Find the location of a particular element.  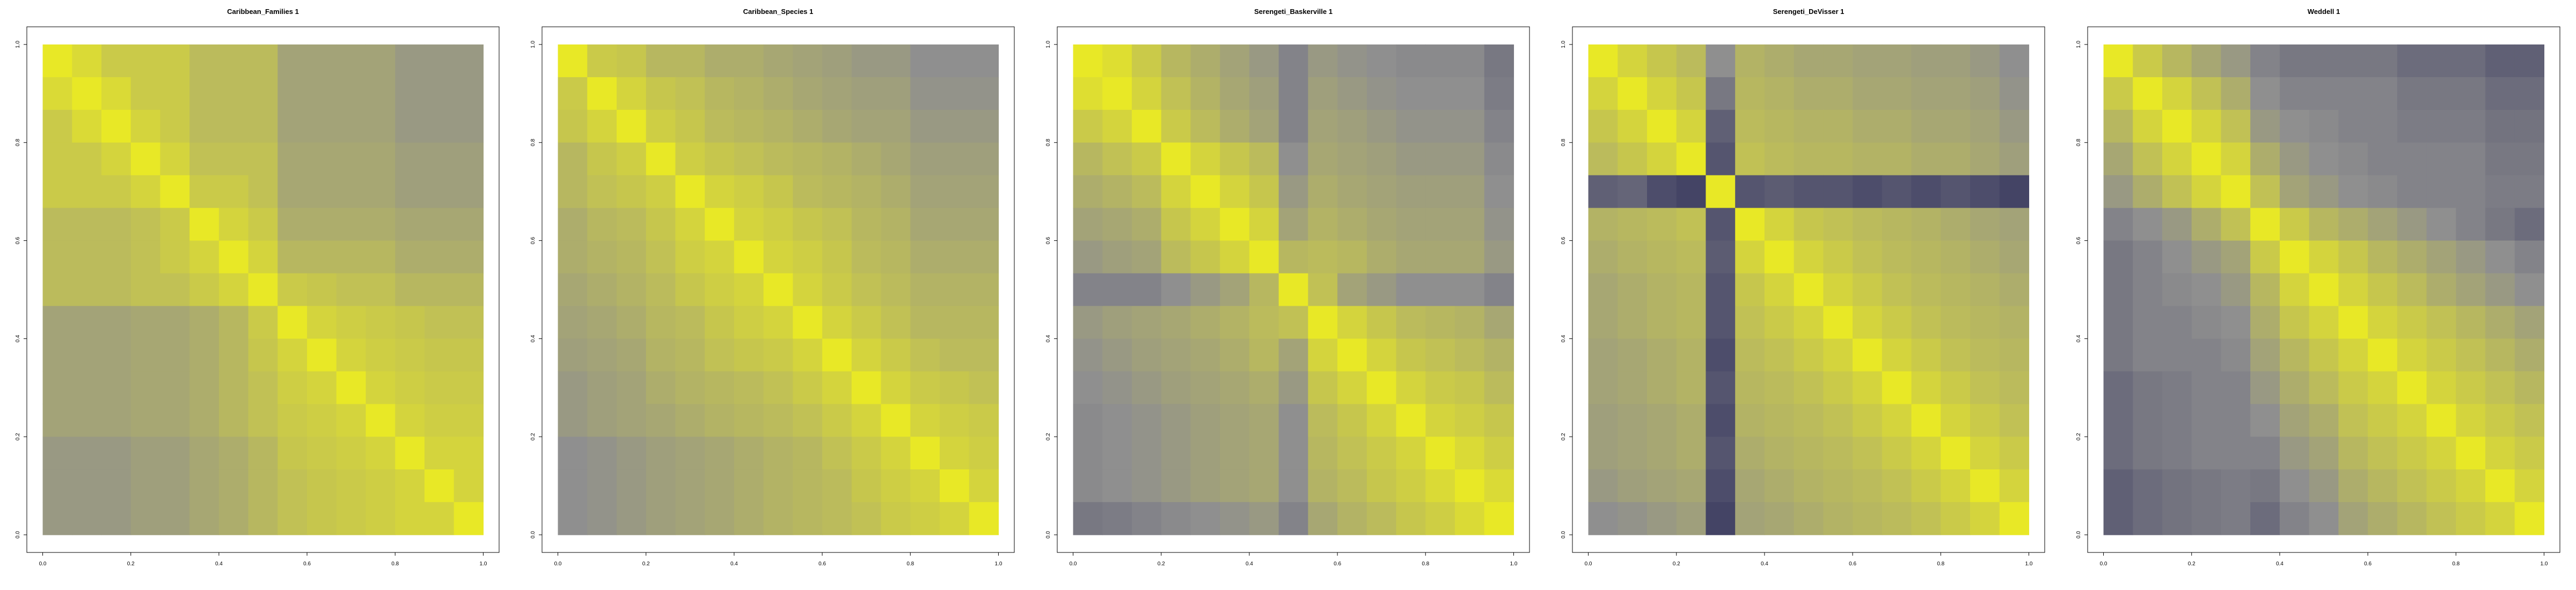

x-tick-label: 0.0 is located at coordinates (1073, 564).